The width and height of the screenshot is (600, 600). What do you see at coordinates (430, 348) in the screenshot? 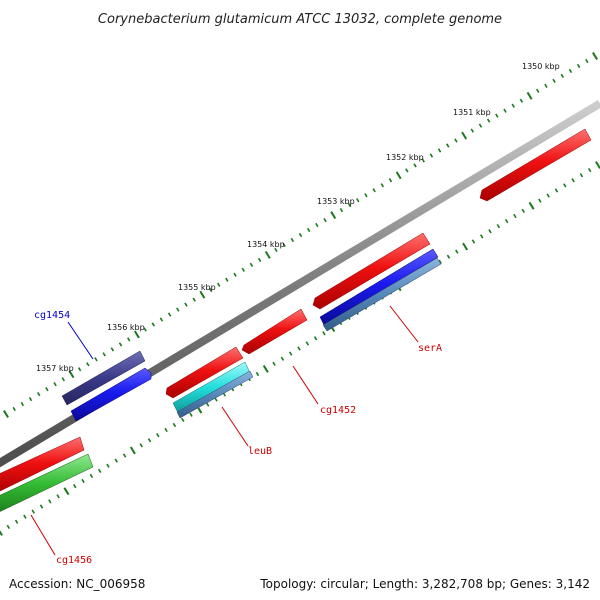
I see `gene-label-sera: serA` at bounding box center [430, 348].